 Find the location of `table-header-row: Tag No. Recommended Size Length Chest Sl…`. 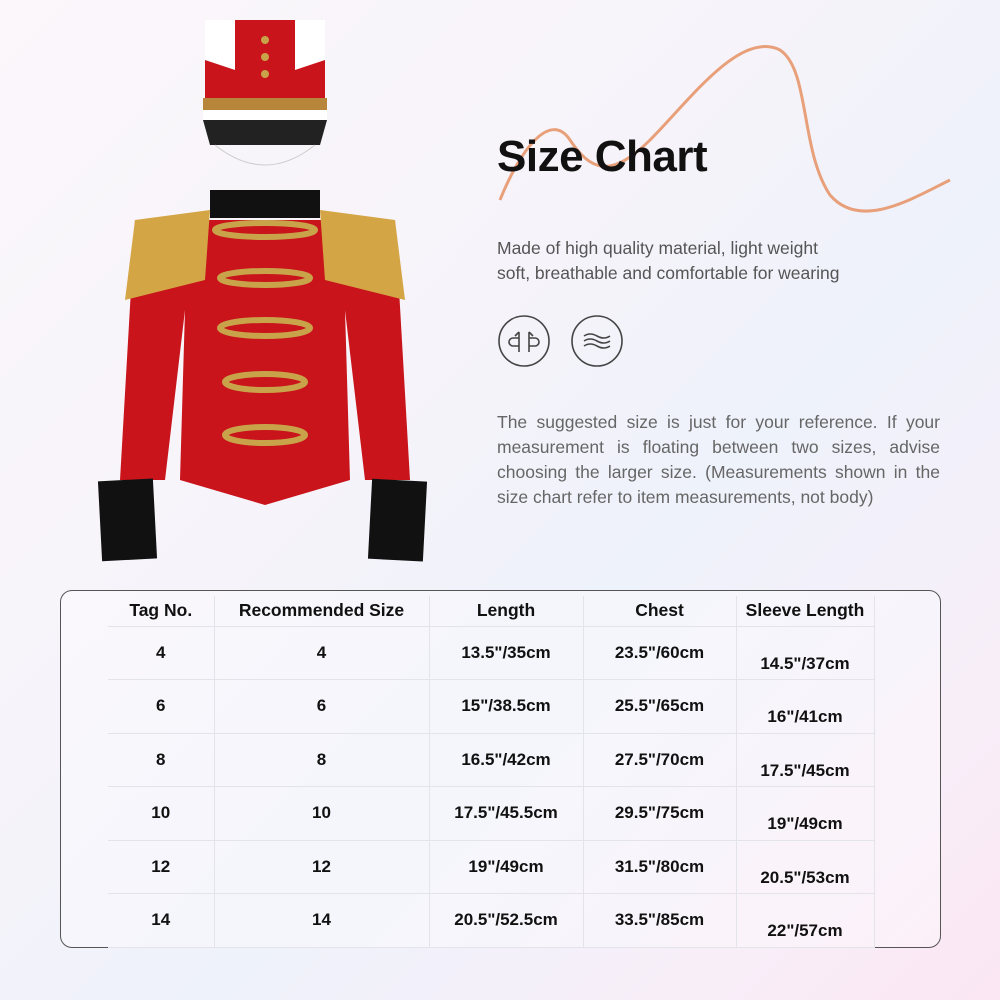

table-header-row: Tag No. Recommended Size Length Chest Sl… is located at coordinates (491, 611).